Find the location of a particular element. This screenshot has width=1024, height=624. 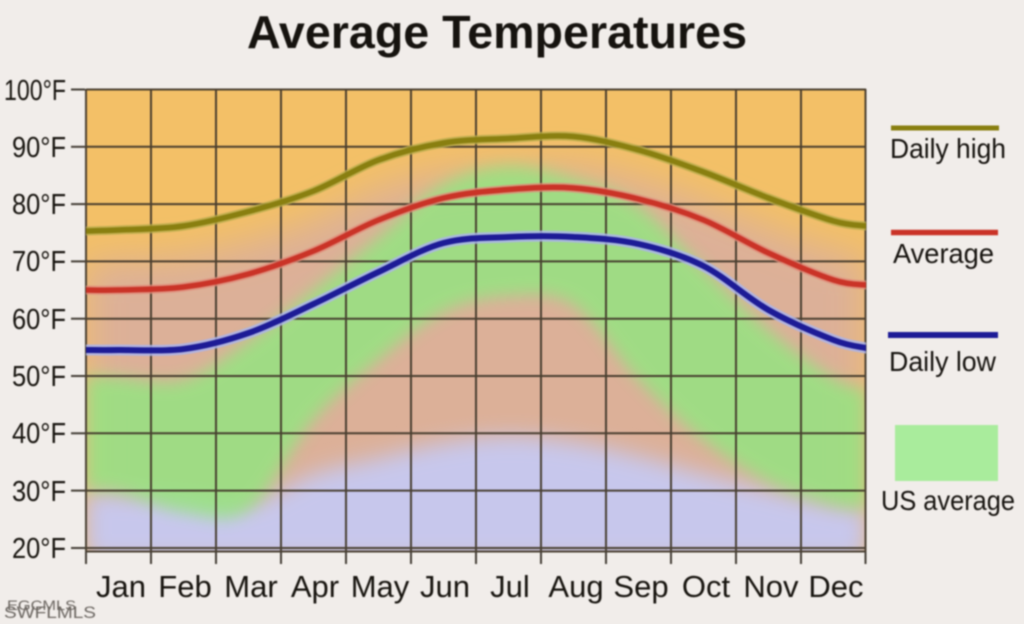

svg-text: Jan is located at coordinates (121, 586).